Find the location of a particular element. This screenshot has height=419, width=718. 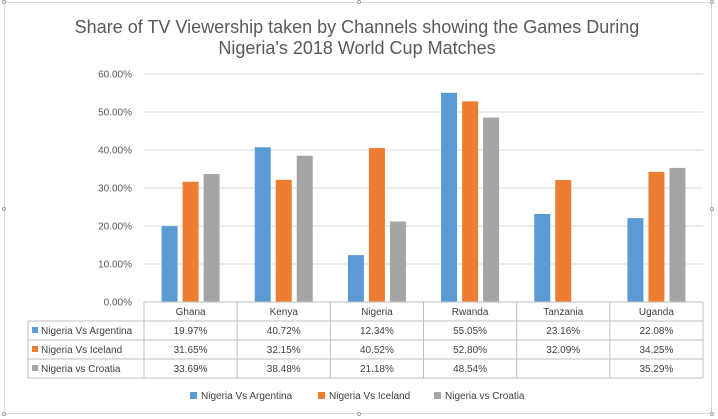

category-label: Rwanda is located at coordinates (470, 312).